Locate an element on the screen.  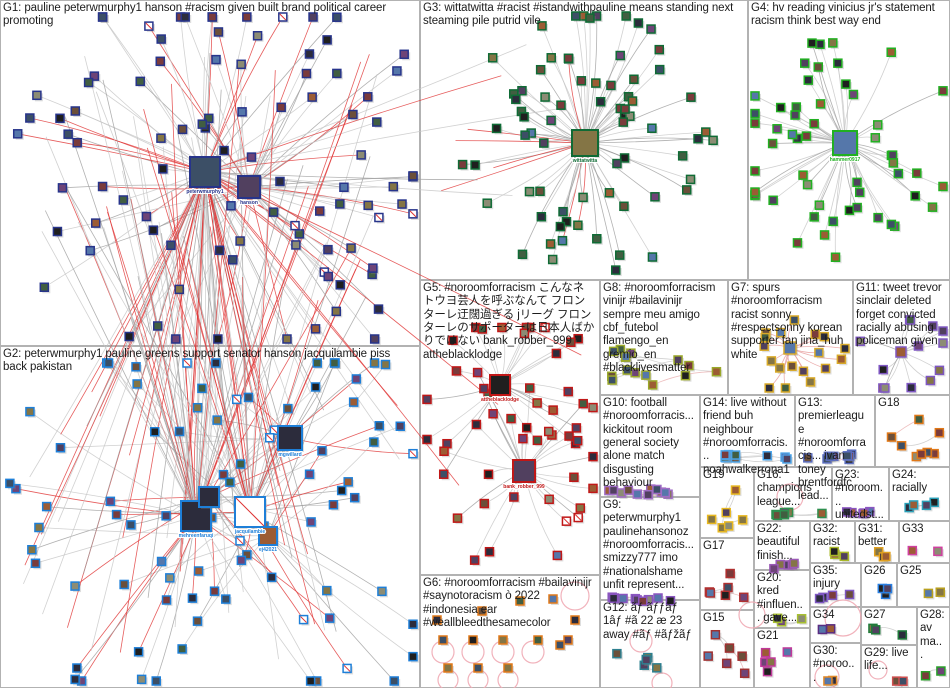
svg-text: wittatwitta is located at coordinates (585, 161).